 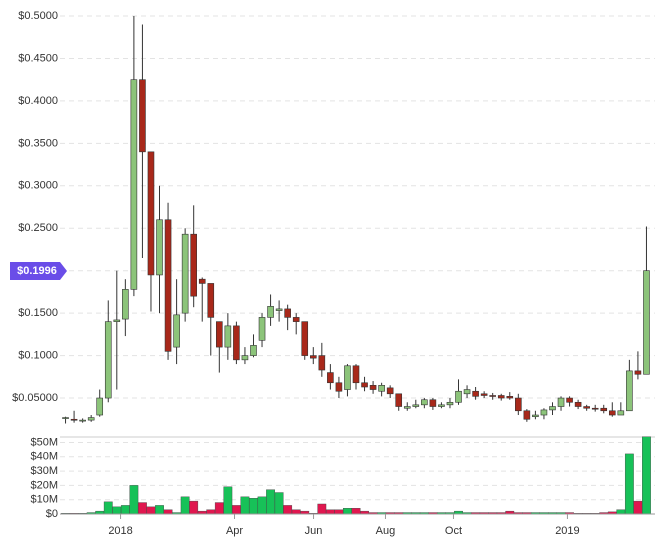 I want to click on y2-tick-label: $50M, so click(x=44, y=442).